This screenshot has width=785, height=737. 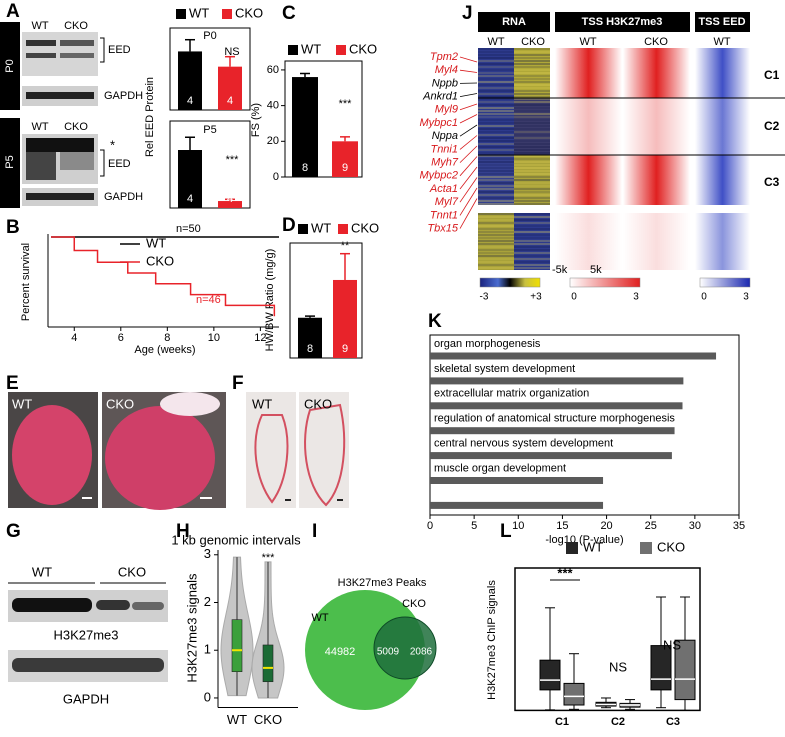 What do you see at coordinates (440, 97) in the screenshot?
I see `gene-label: Ankrd1` at bounding box center [440, 97].